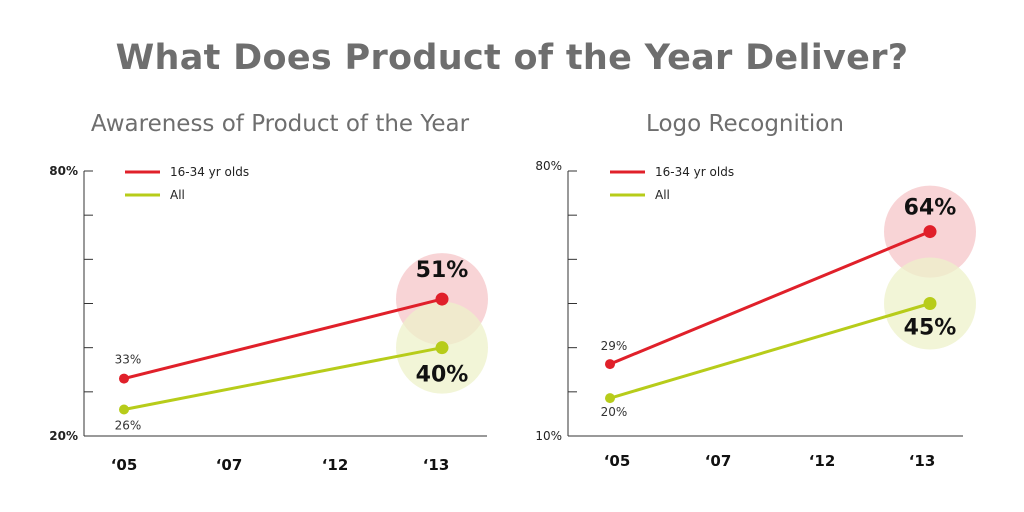 The width and height of the screenshot is (1024, 512). I want to click on data-label-all-05: 26%, so click(128, 426).